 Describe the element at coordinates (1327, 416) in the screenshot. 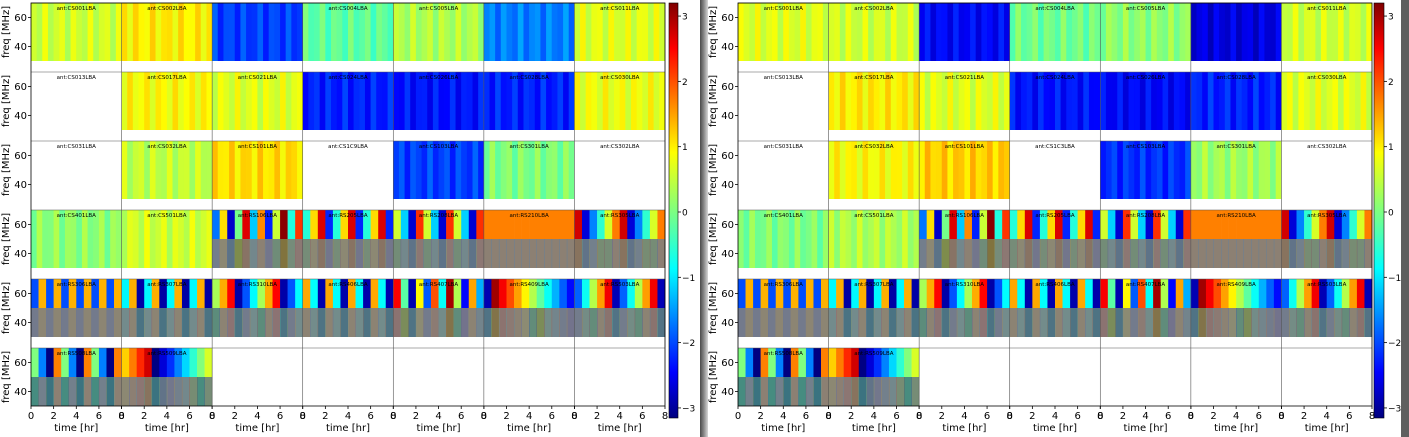

I see `x-tick-label: 4` at that location.